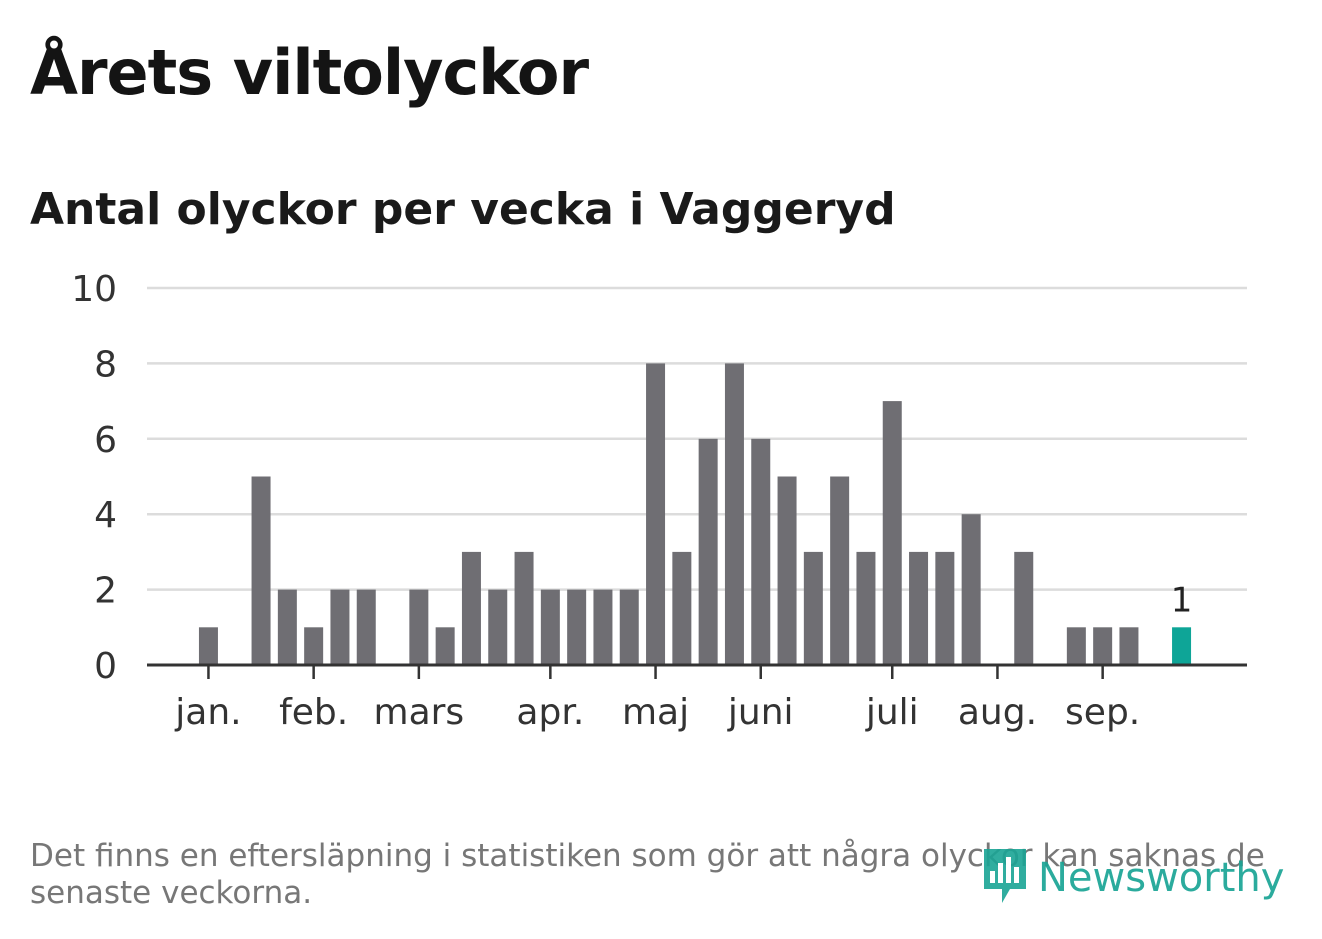  I want to click on x-tick-label: aug., so click(997, 712).